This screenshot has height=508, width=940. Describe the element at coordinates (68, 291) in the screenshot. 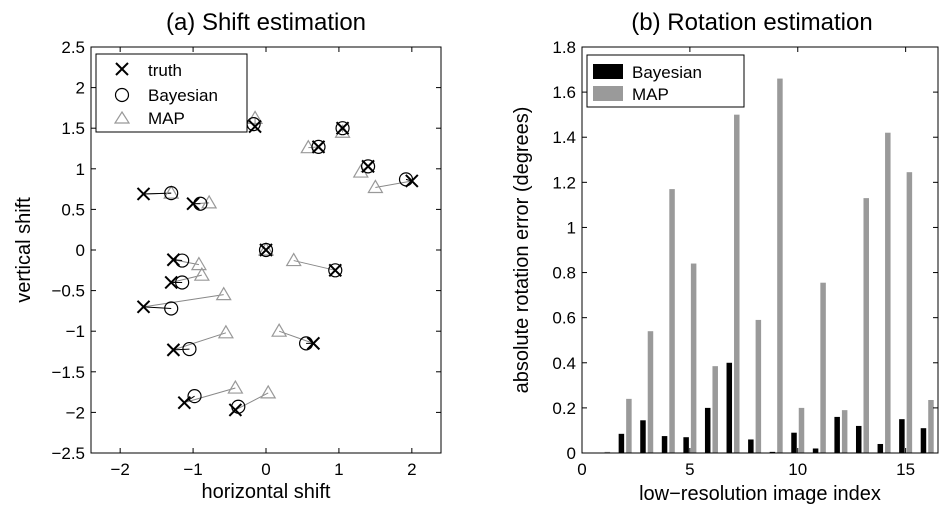

I see `shift-y-tick-label: −0.5` at that location.